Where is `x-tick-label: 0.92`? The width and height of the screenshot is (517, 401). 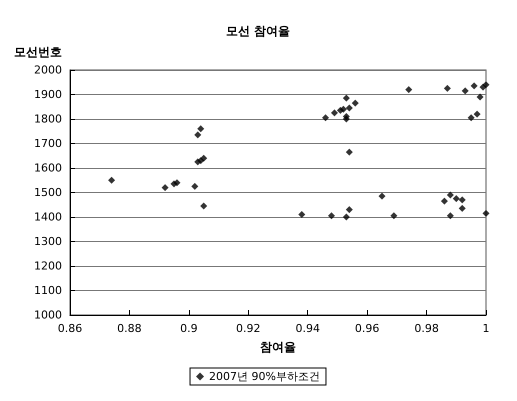
x-tick-label: 0.92 is located at coordinates (248, 328).